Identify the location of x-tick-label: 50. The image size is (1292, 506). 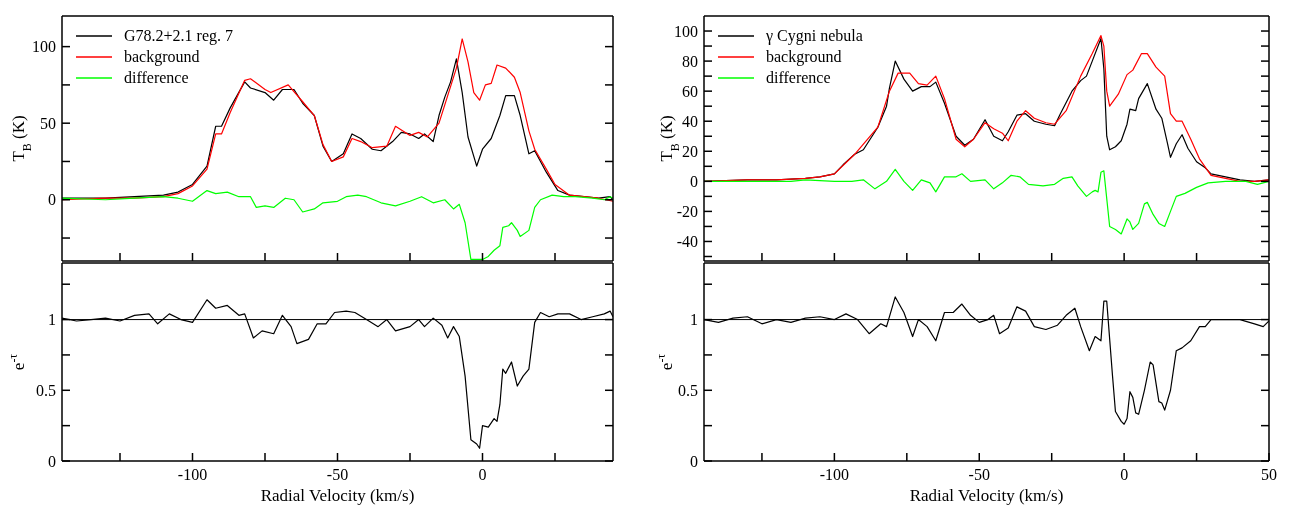
(1269, 475).